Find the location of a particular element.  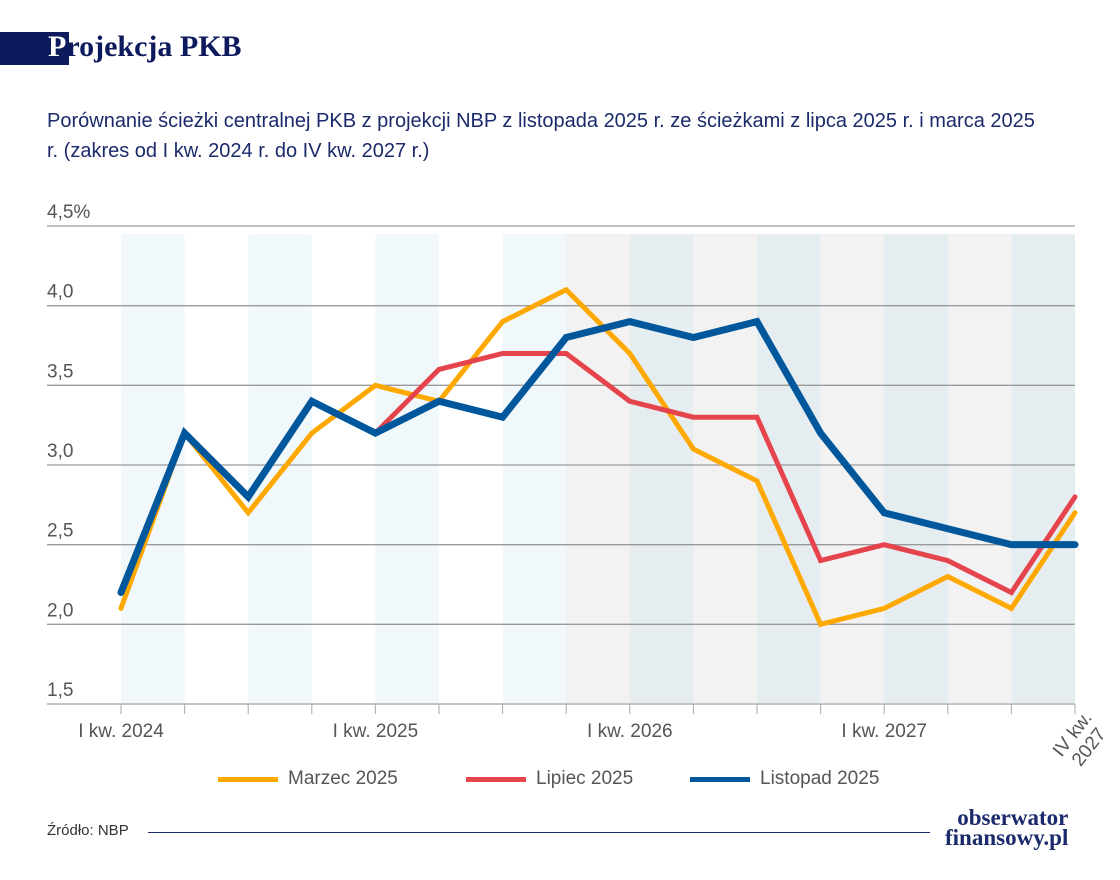

legend-label: Marzec 2025 is located at coordinates (343, 778).